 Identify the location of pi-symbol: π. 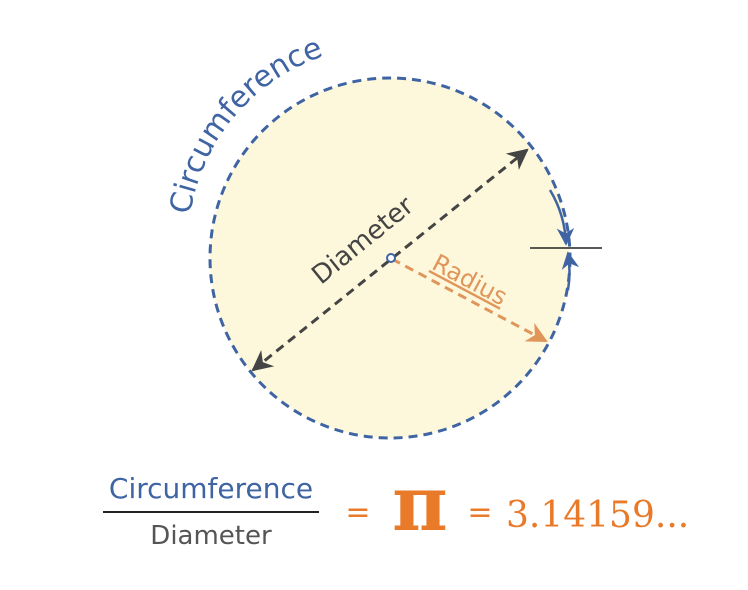
(420, 503).